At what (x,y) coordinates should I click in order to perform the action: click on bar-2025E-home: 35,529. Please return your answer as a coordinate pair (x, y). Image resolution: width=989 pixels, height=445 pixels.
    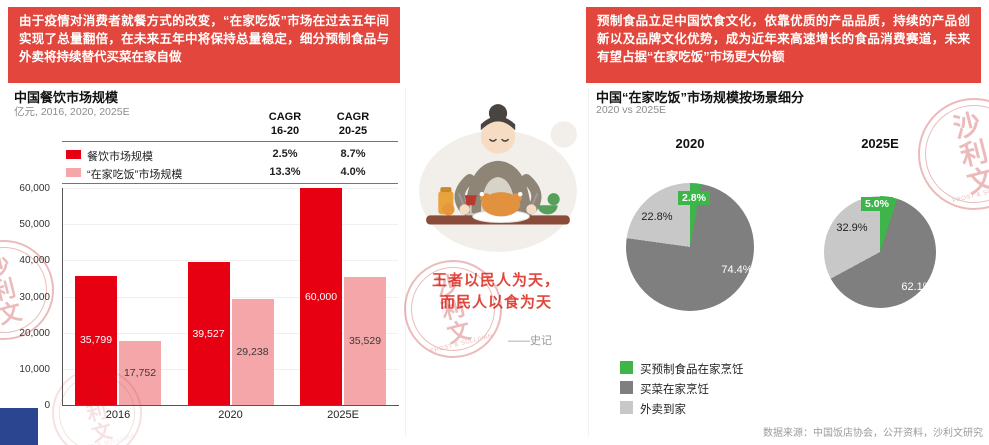
    Looking at the image, I should click on (365, 340).